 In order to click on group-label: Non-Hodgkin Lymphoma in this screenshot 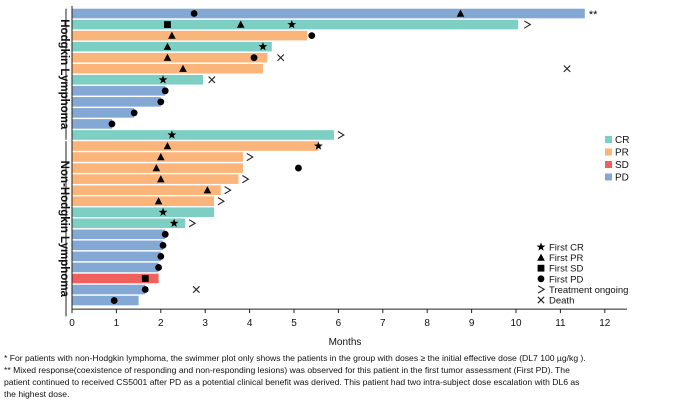, I will do `click(64, 229)`.